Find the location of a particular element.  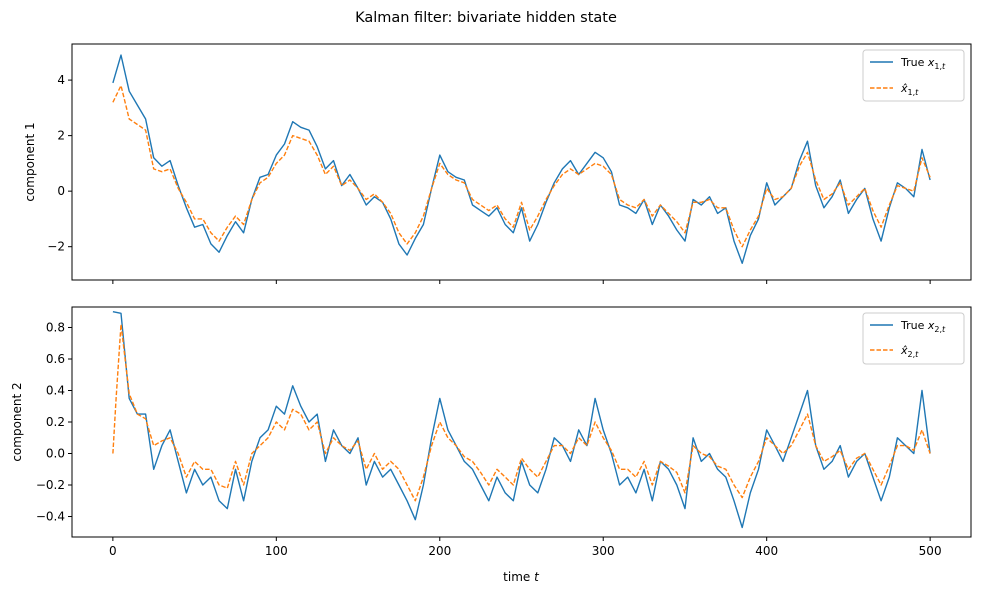

figure-title: Kalman filter: bivariate hidden state is located at coordinates (486, 18).